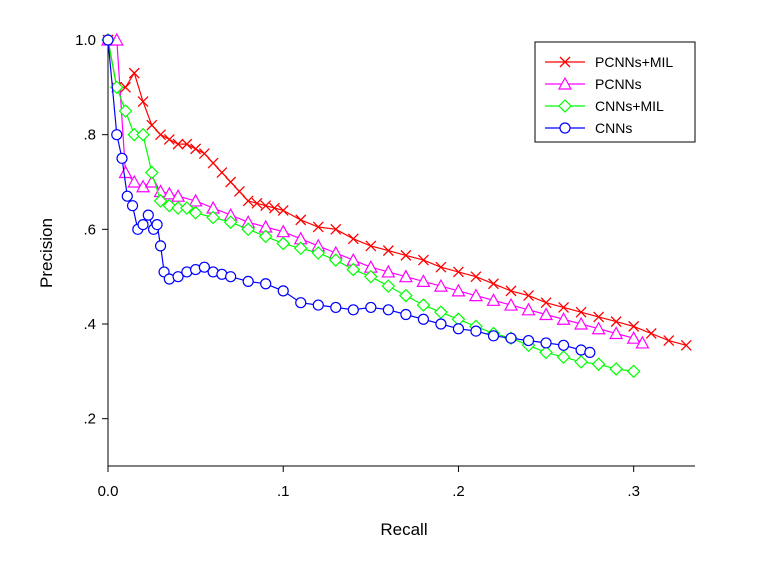 The width and height of the screenshot is (783, 573). I want to click on legend-marker-cnns-plus-mil, so click(565, 106).